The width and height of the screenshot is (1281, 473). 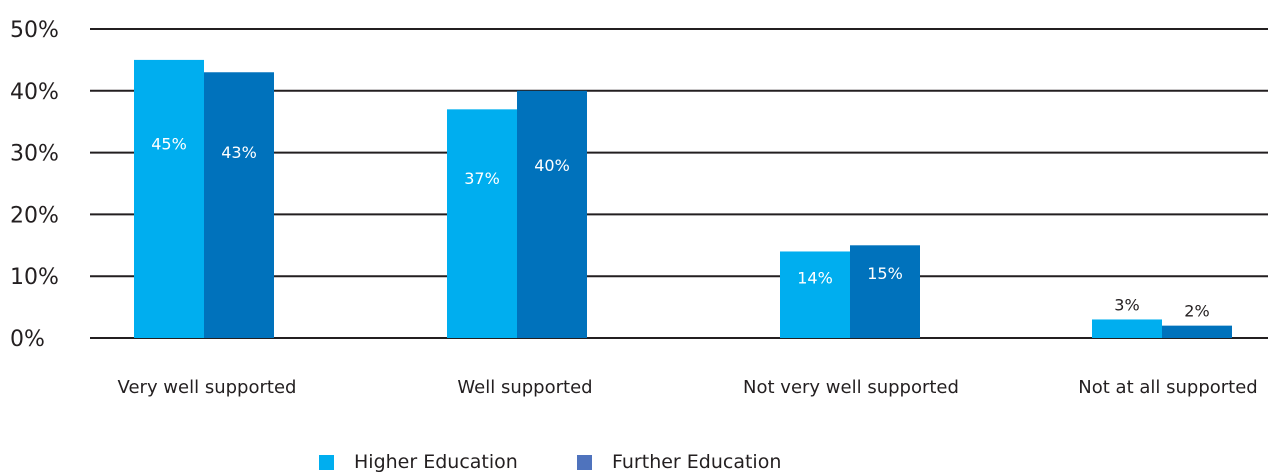 What do you see at coordinates (524, 387) in the screenshot?
I see `x-category-label: Well supported` at bounding box center [524, 387].